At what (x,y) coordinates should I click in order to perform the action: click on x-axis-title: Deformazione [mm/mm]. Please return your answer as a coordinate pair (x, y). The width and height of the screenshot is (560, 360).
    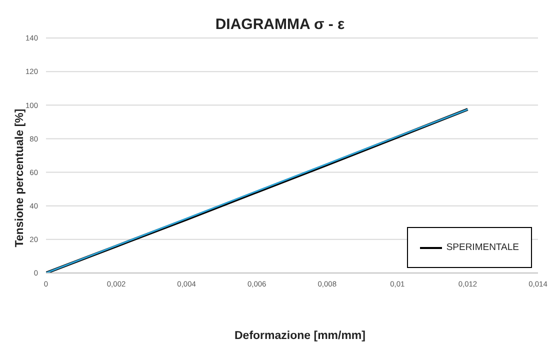
    Looking at the image, I should click on (300, 336).